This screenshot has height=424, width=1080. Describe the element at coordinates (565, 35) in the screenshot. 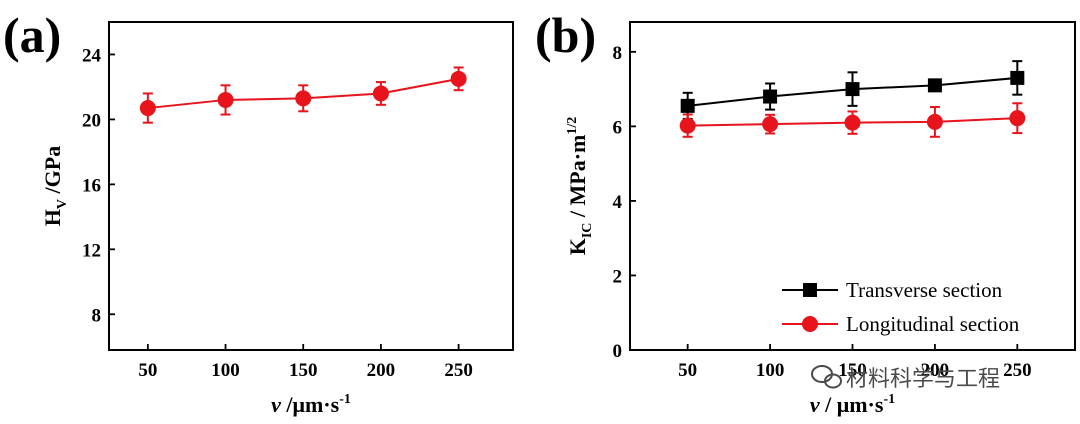

I see `panel-label: (b)` at that location.